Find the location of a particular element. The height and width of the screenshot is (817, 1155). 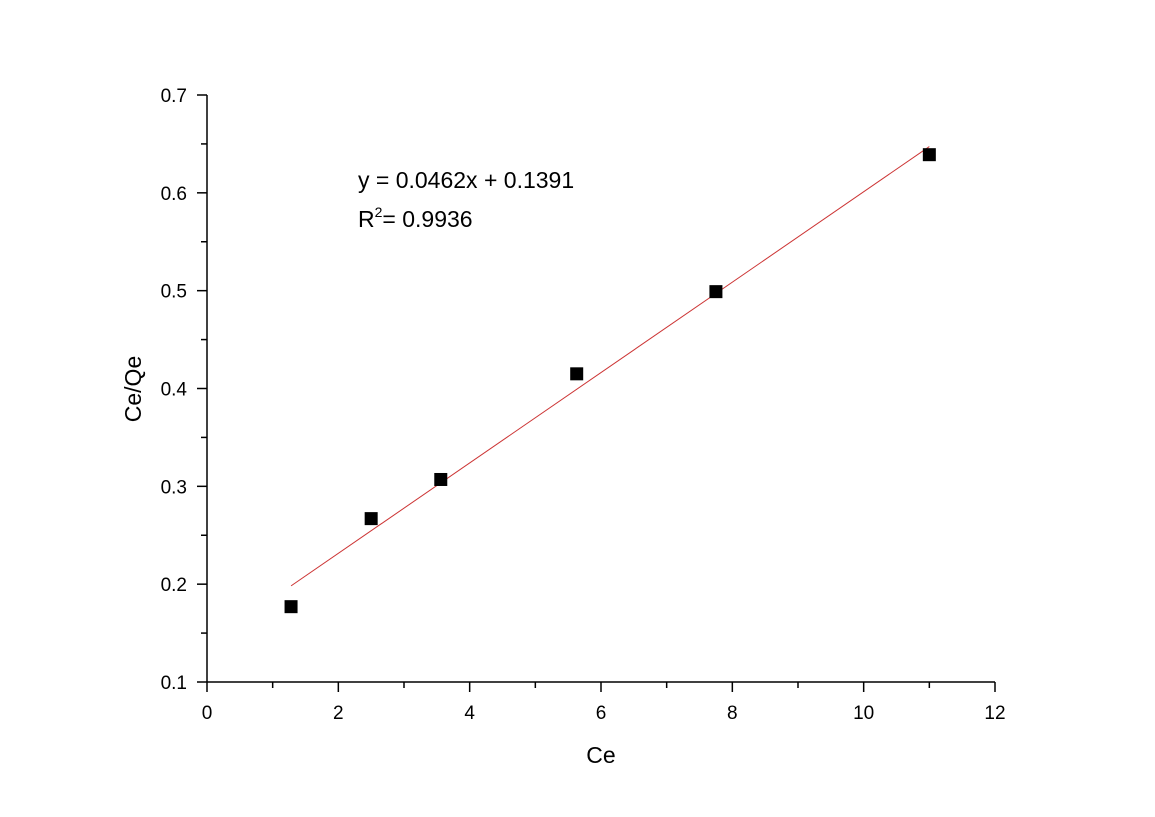

x-tick-label: 12 is located at coordinates (994, 713).